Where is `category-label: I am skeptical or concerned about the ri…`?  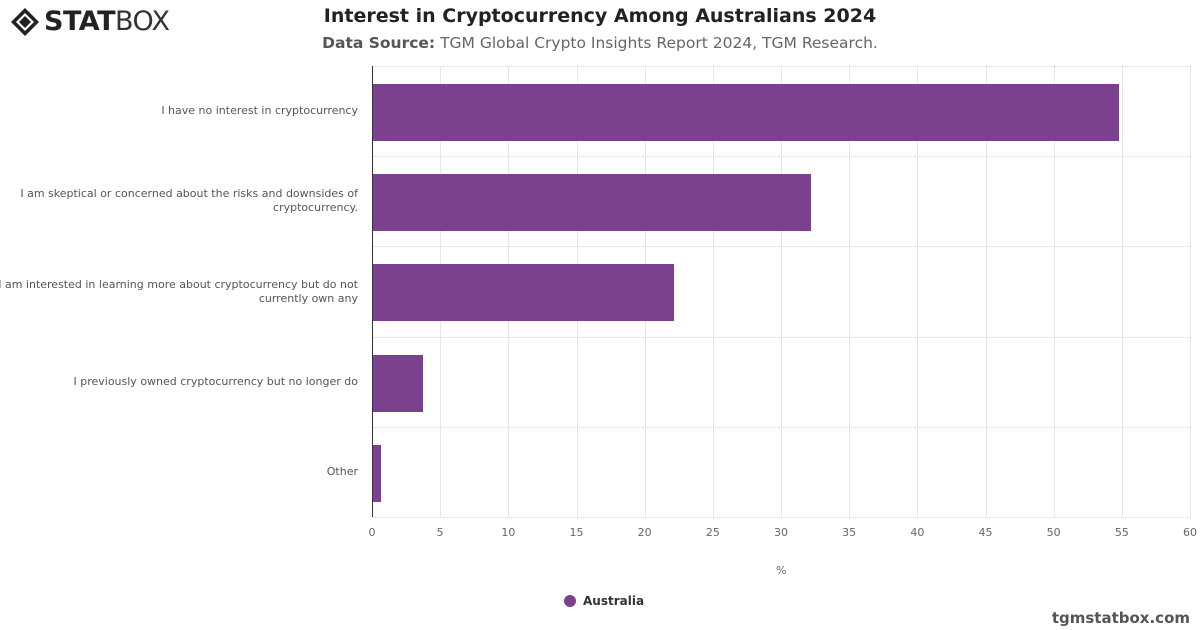 category-label: I am skeptical or concerned about the ri… is located at coordinates (179, 201).